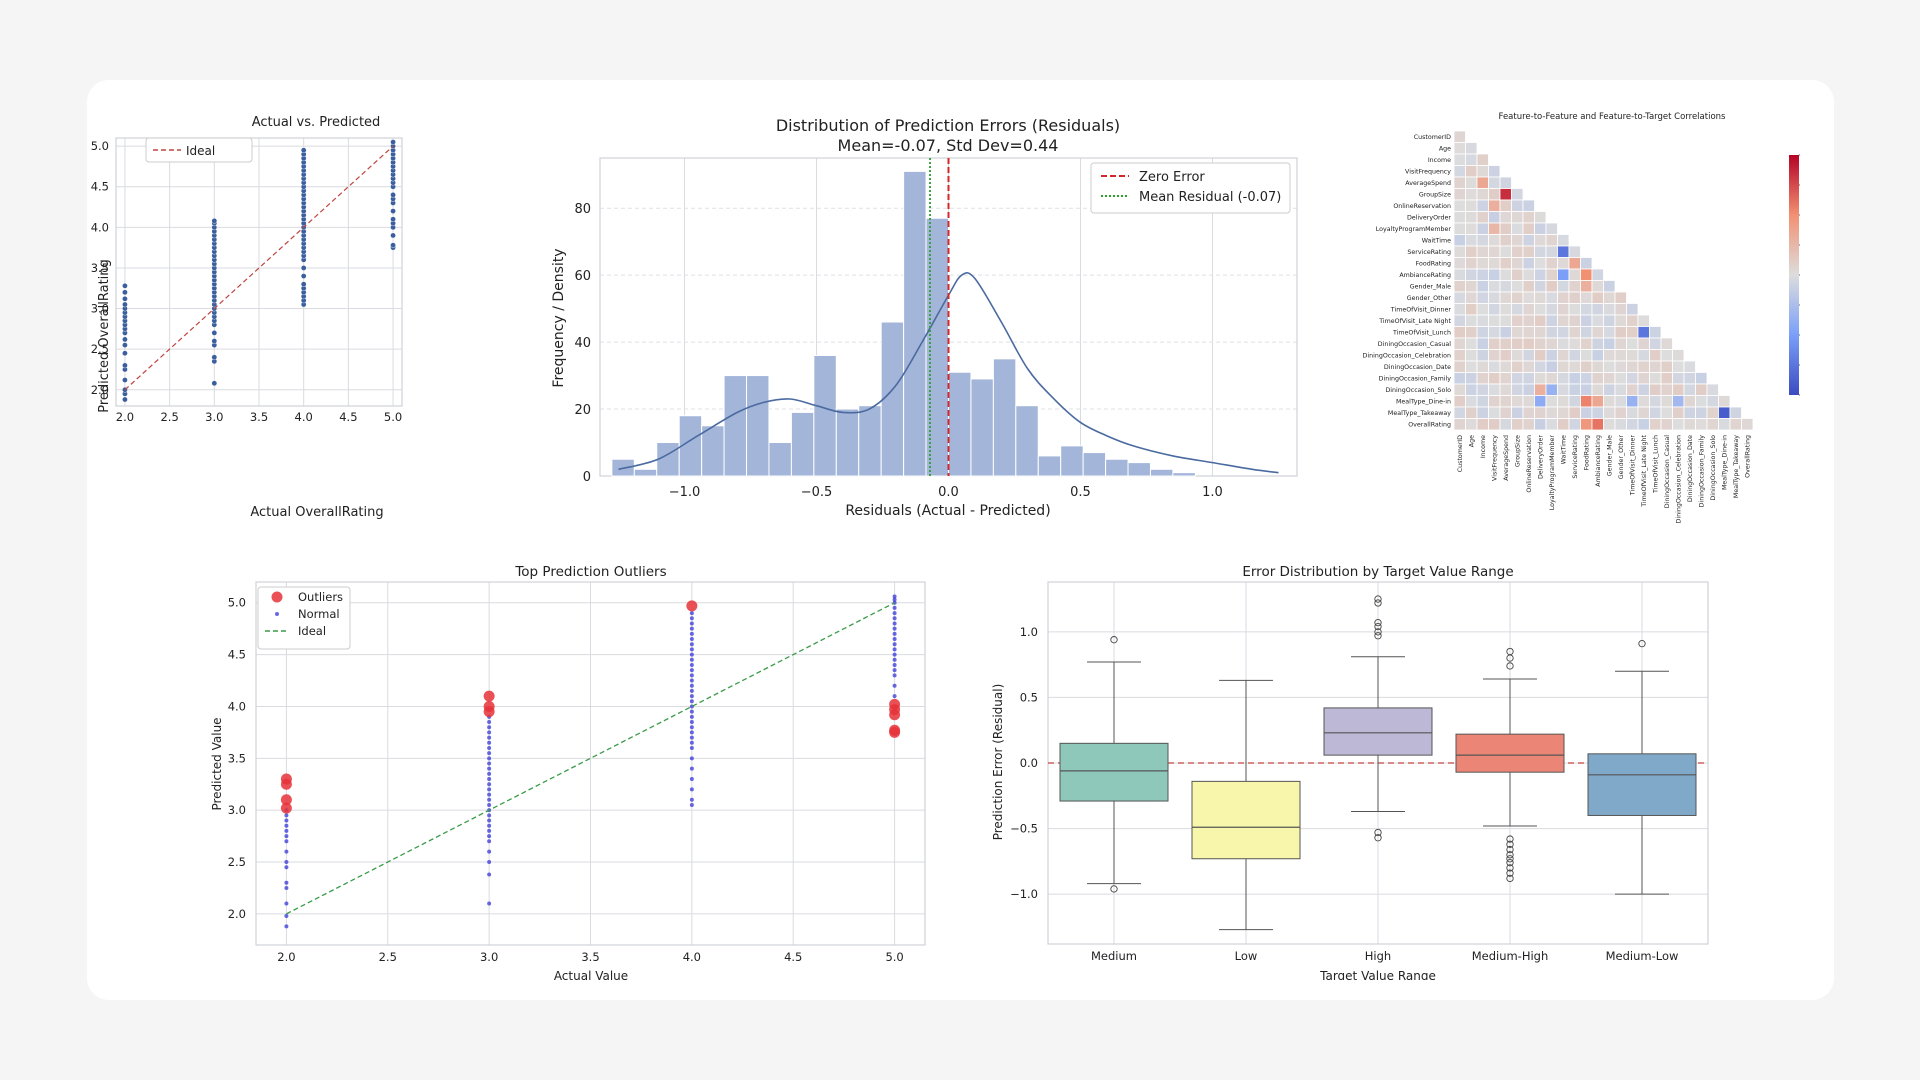 The width and height of the screenshot is (1920, 1080). What do you see at coordinates (587, 477) in the screenshot?
I see `y-tick-label: 0` at bounding box center [587, 477].